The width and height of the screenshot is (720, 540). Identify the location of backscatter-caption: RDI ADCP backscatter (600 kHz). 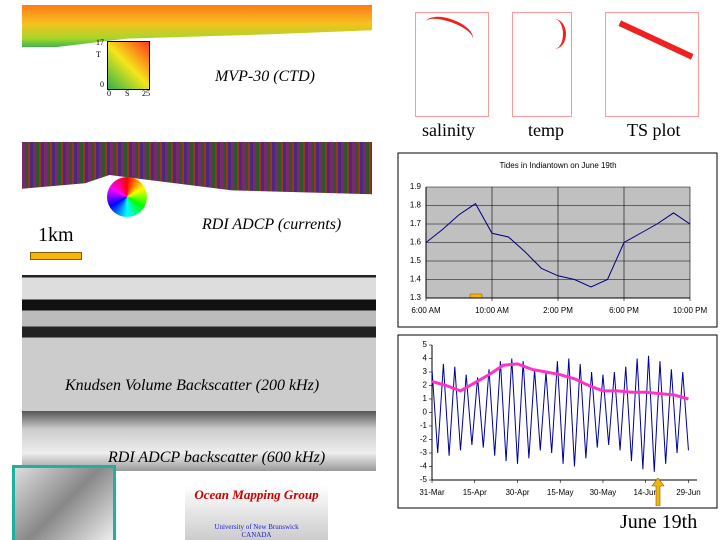
(217, 457).